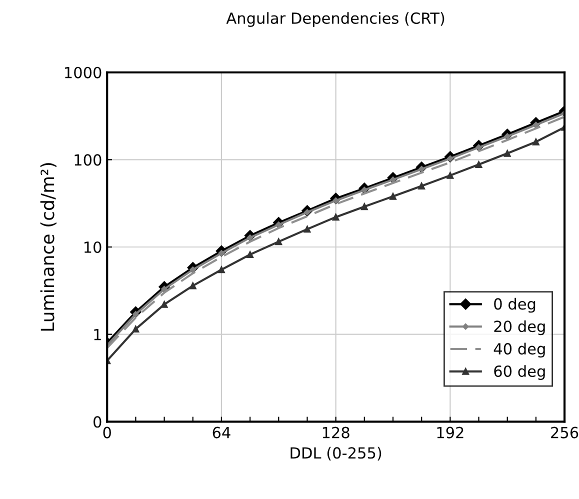 Image resolution: width=579 pixels, height=499 pixels. I want to click on y-tick-label: 1000, so click(83, 72).